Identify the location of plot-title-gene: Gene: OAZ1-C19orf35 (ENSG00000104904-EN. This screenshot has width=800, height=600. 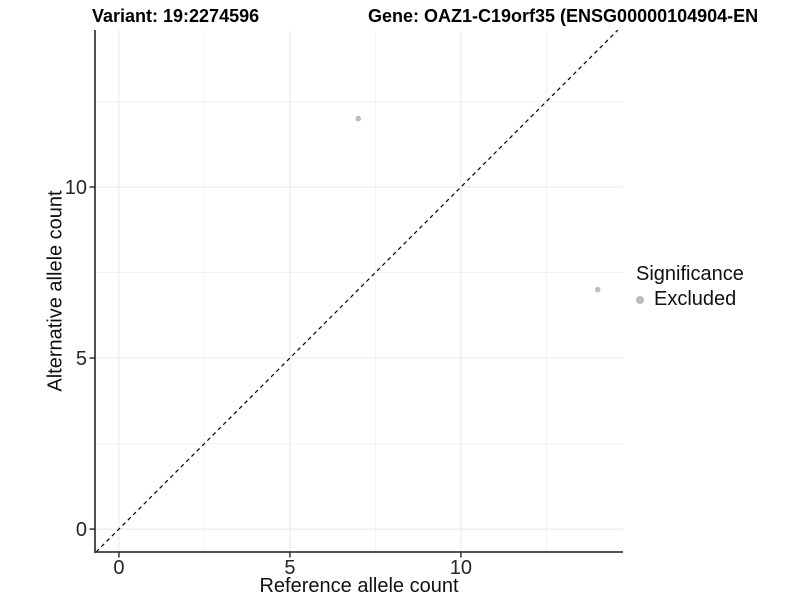
(563, 16).